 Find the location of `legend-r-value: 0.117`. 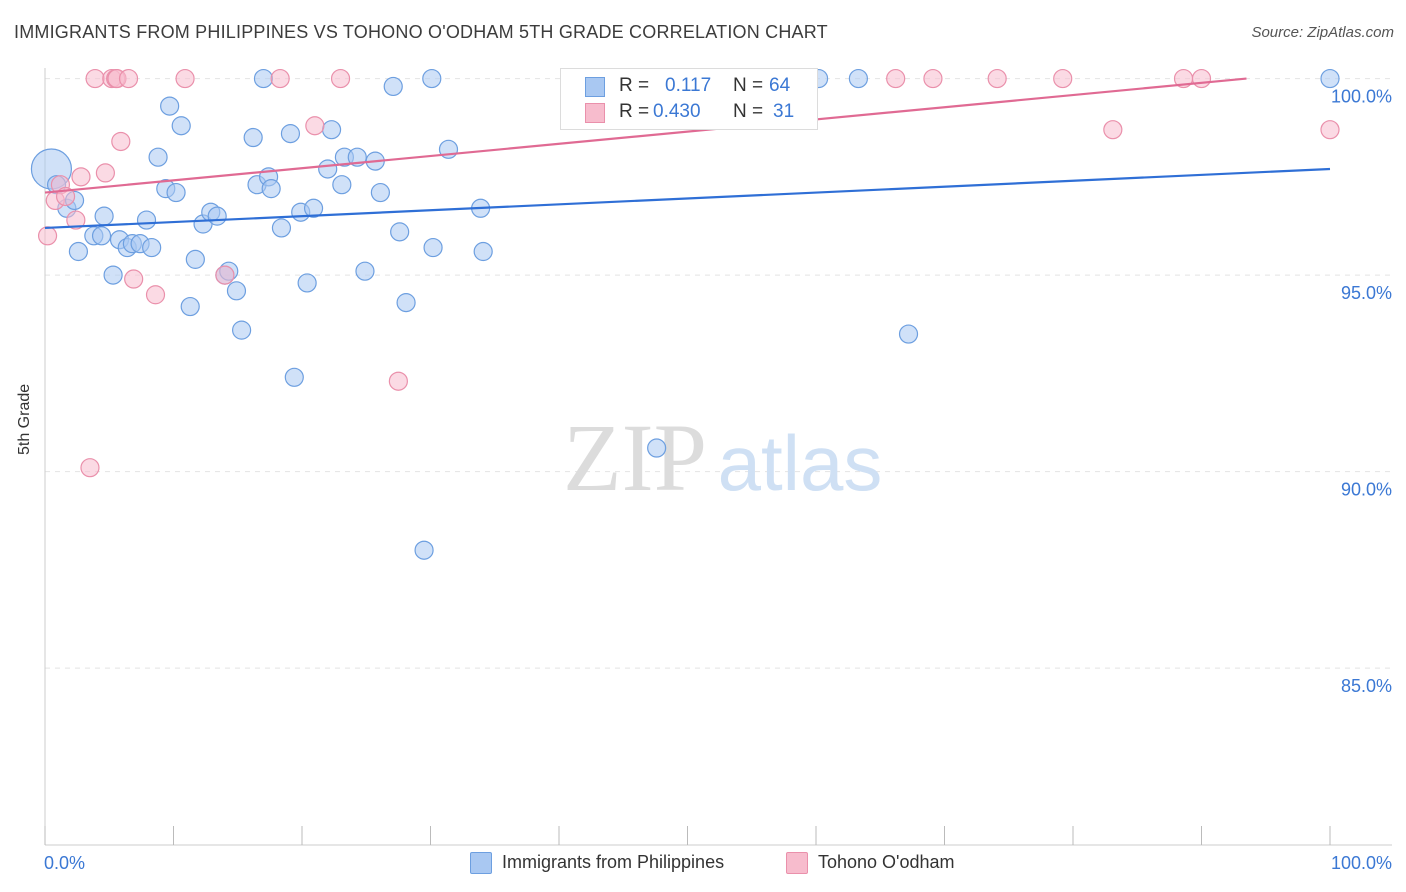

legend-r-value: 0.117 is located at coordinates (688, 85).